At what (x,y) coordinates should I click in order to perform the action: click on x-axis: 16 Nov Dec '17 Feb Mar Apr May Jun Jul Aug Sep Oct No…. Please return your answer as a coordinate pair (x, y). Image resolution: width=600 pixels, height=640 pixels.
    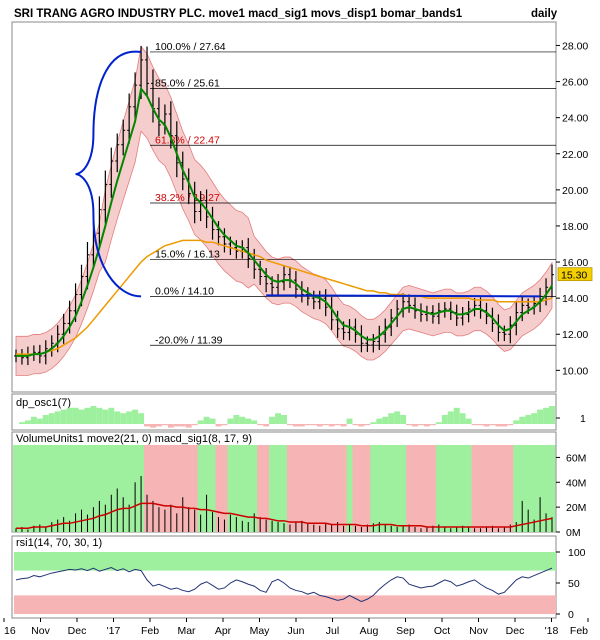
    Looking at the image, I should click on (296, 627).